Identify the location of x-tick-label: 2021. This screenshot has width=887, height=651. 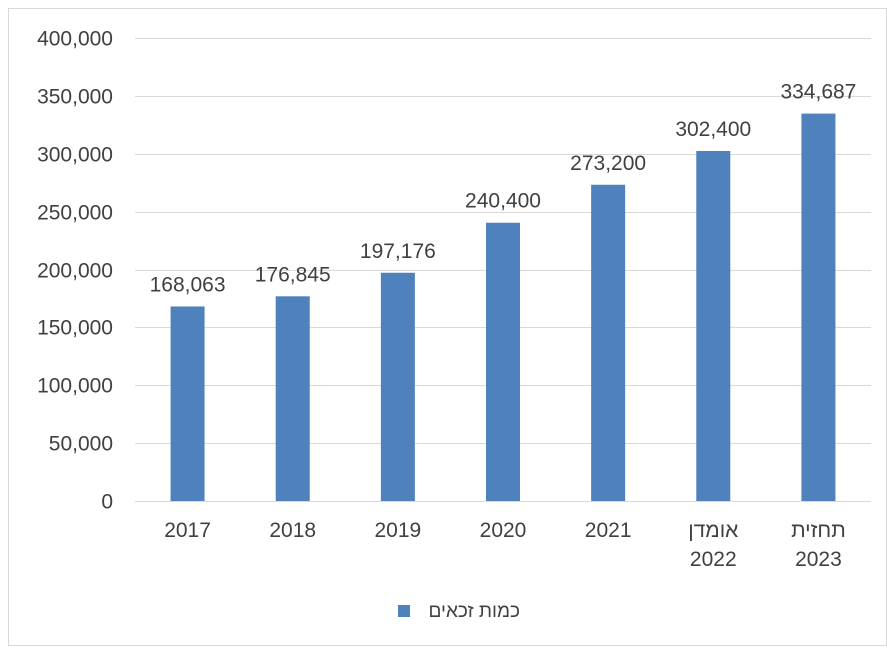
(608, 530).